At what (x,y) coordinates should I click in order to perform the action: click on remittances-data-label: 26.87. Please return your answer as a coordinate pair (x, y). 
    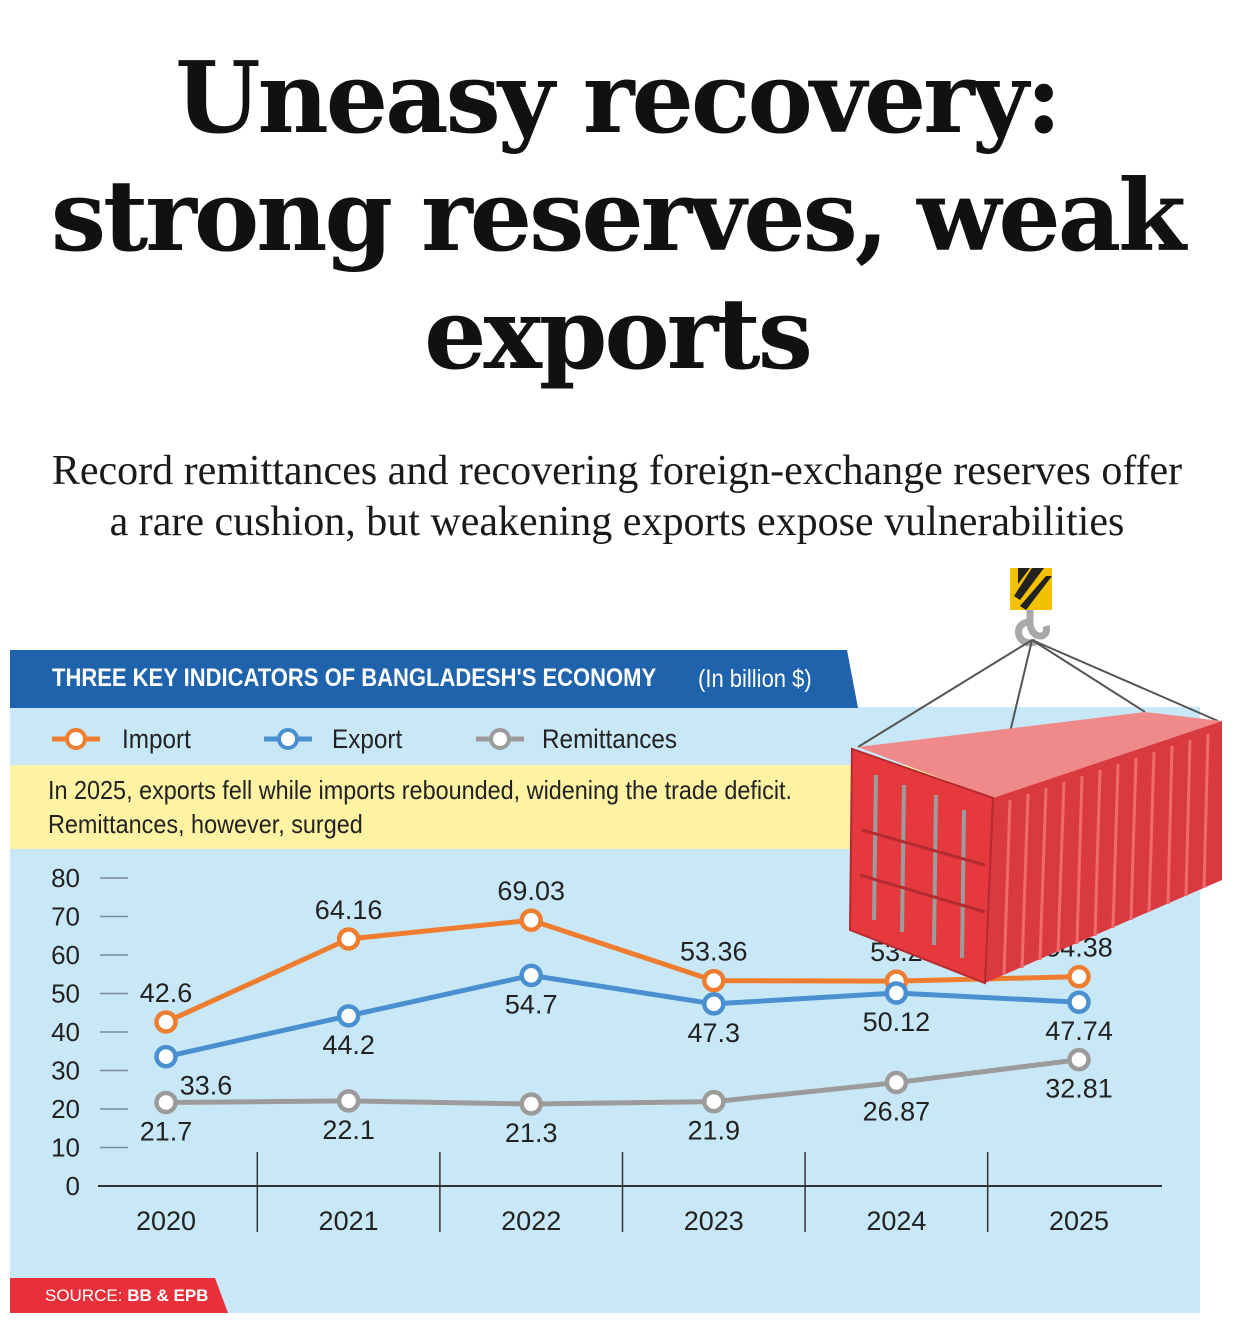
    Looking at the image, I should click on (897, 1112).